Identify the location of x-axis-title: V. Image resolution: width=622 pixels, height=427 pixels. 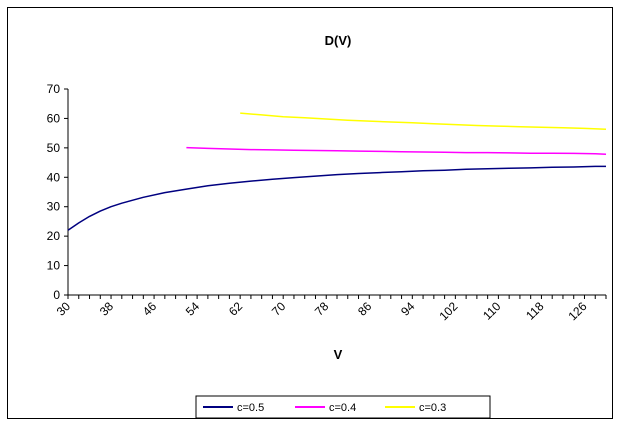
(338, 354).